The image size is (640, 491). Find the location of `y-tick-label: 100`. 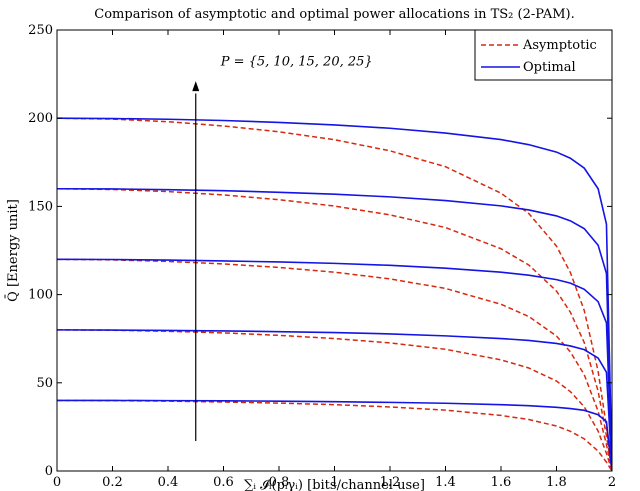

y-tick-label: 100 is located at coordinates (40, 295).